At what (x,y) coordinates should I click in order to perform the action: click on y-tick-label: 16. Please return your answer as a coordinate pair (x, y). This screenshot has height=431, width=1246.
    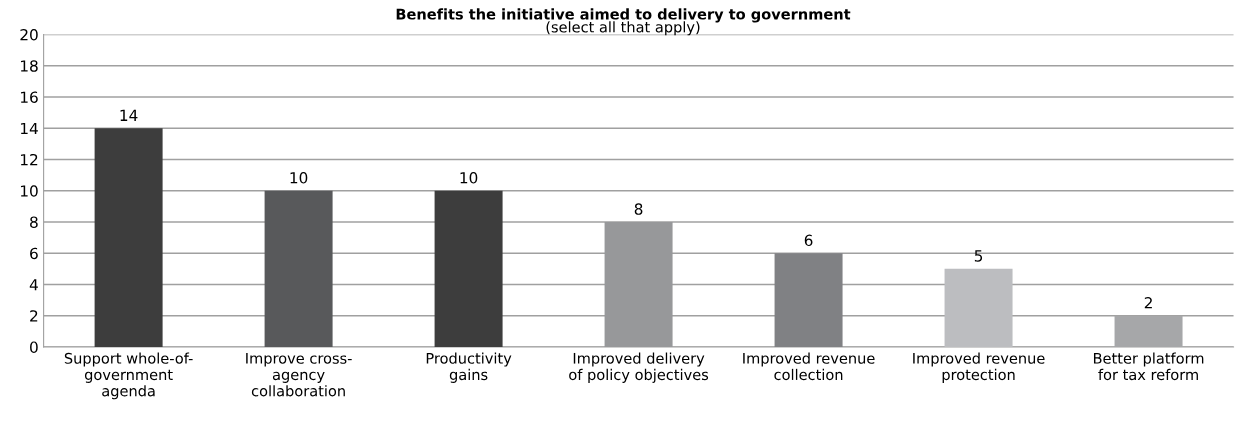
    Looking at the image, I should click on (29, 97).